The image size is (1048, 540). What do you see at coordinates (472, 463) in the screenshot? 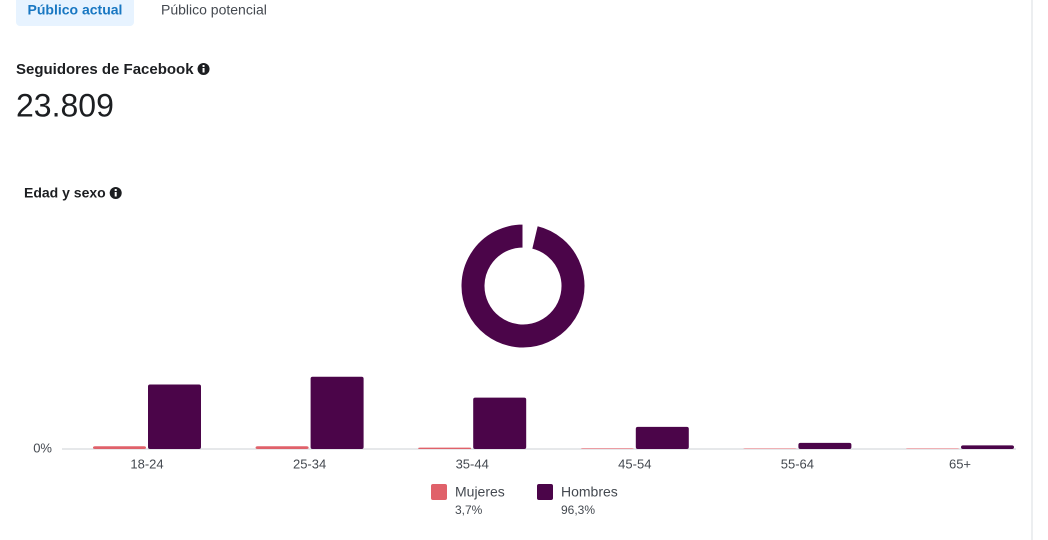
I see `x-tick-label: 35-44` at bounding box center [472, 463].